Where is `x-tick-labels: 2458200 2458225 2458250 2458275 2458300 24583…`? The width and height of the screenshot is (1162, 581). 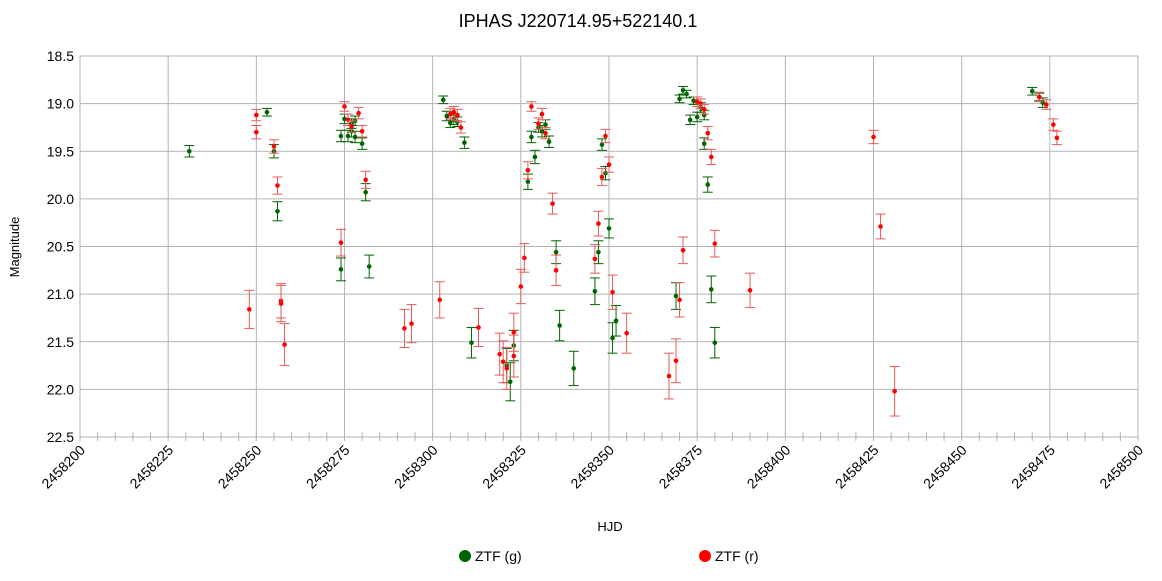
x-tick-labels: 2458200 2458225 2458250 2458275 2458300 24583… is located at coordinates (592, 467).